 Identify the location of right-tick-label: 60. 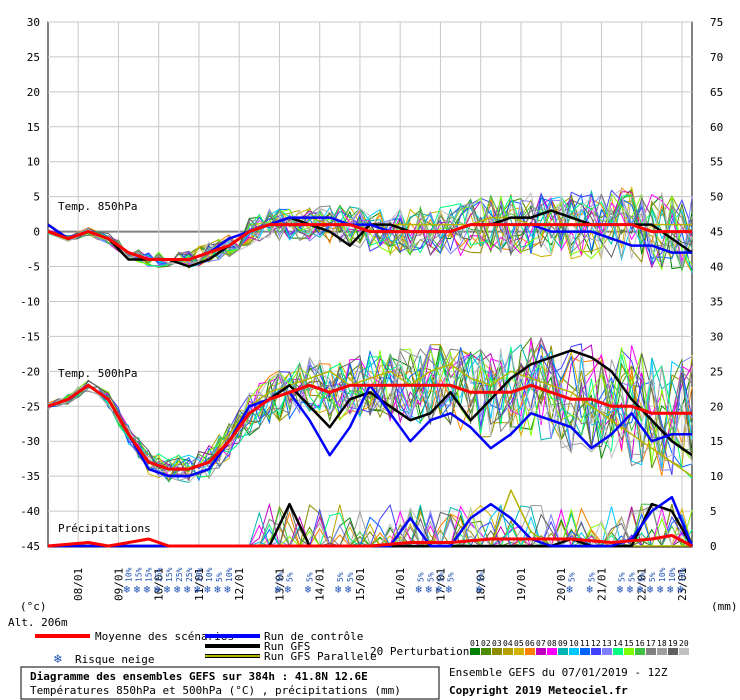
(716, 127).